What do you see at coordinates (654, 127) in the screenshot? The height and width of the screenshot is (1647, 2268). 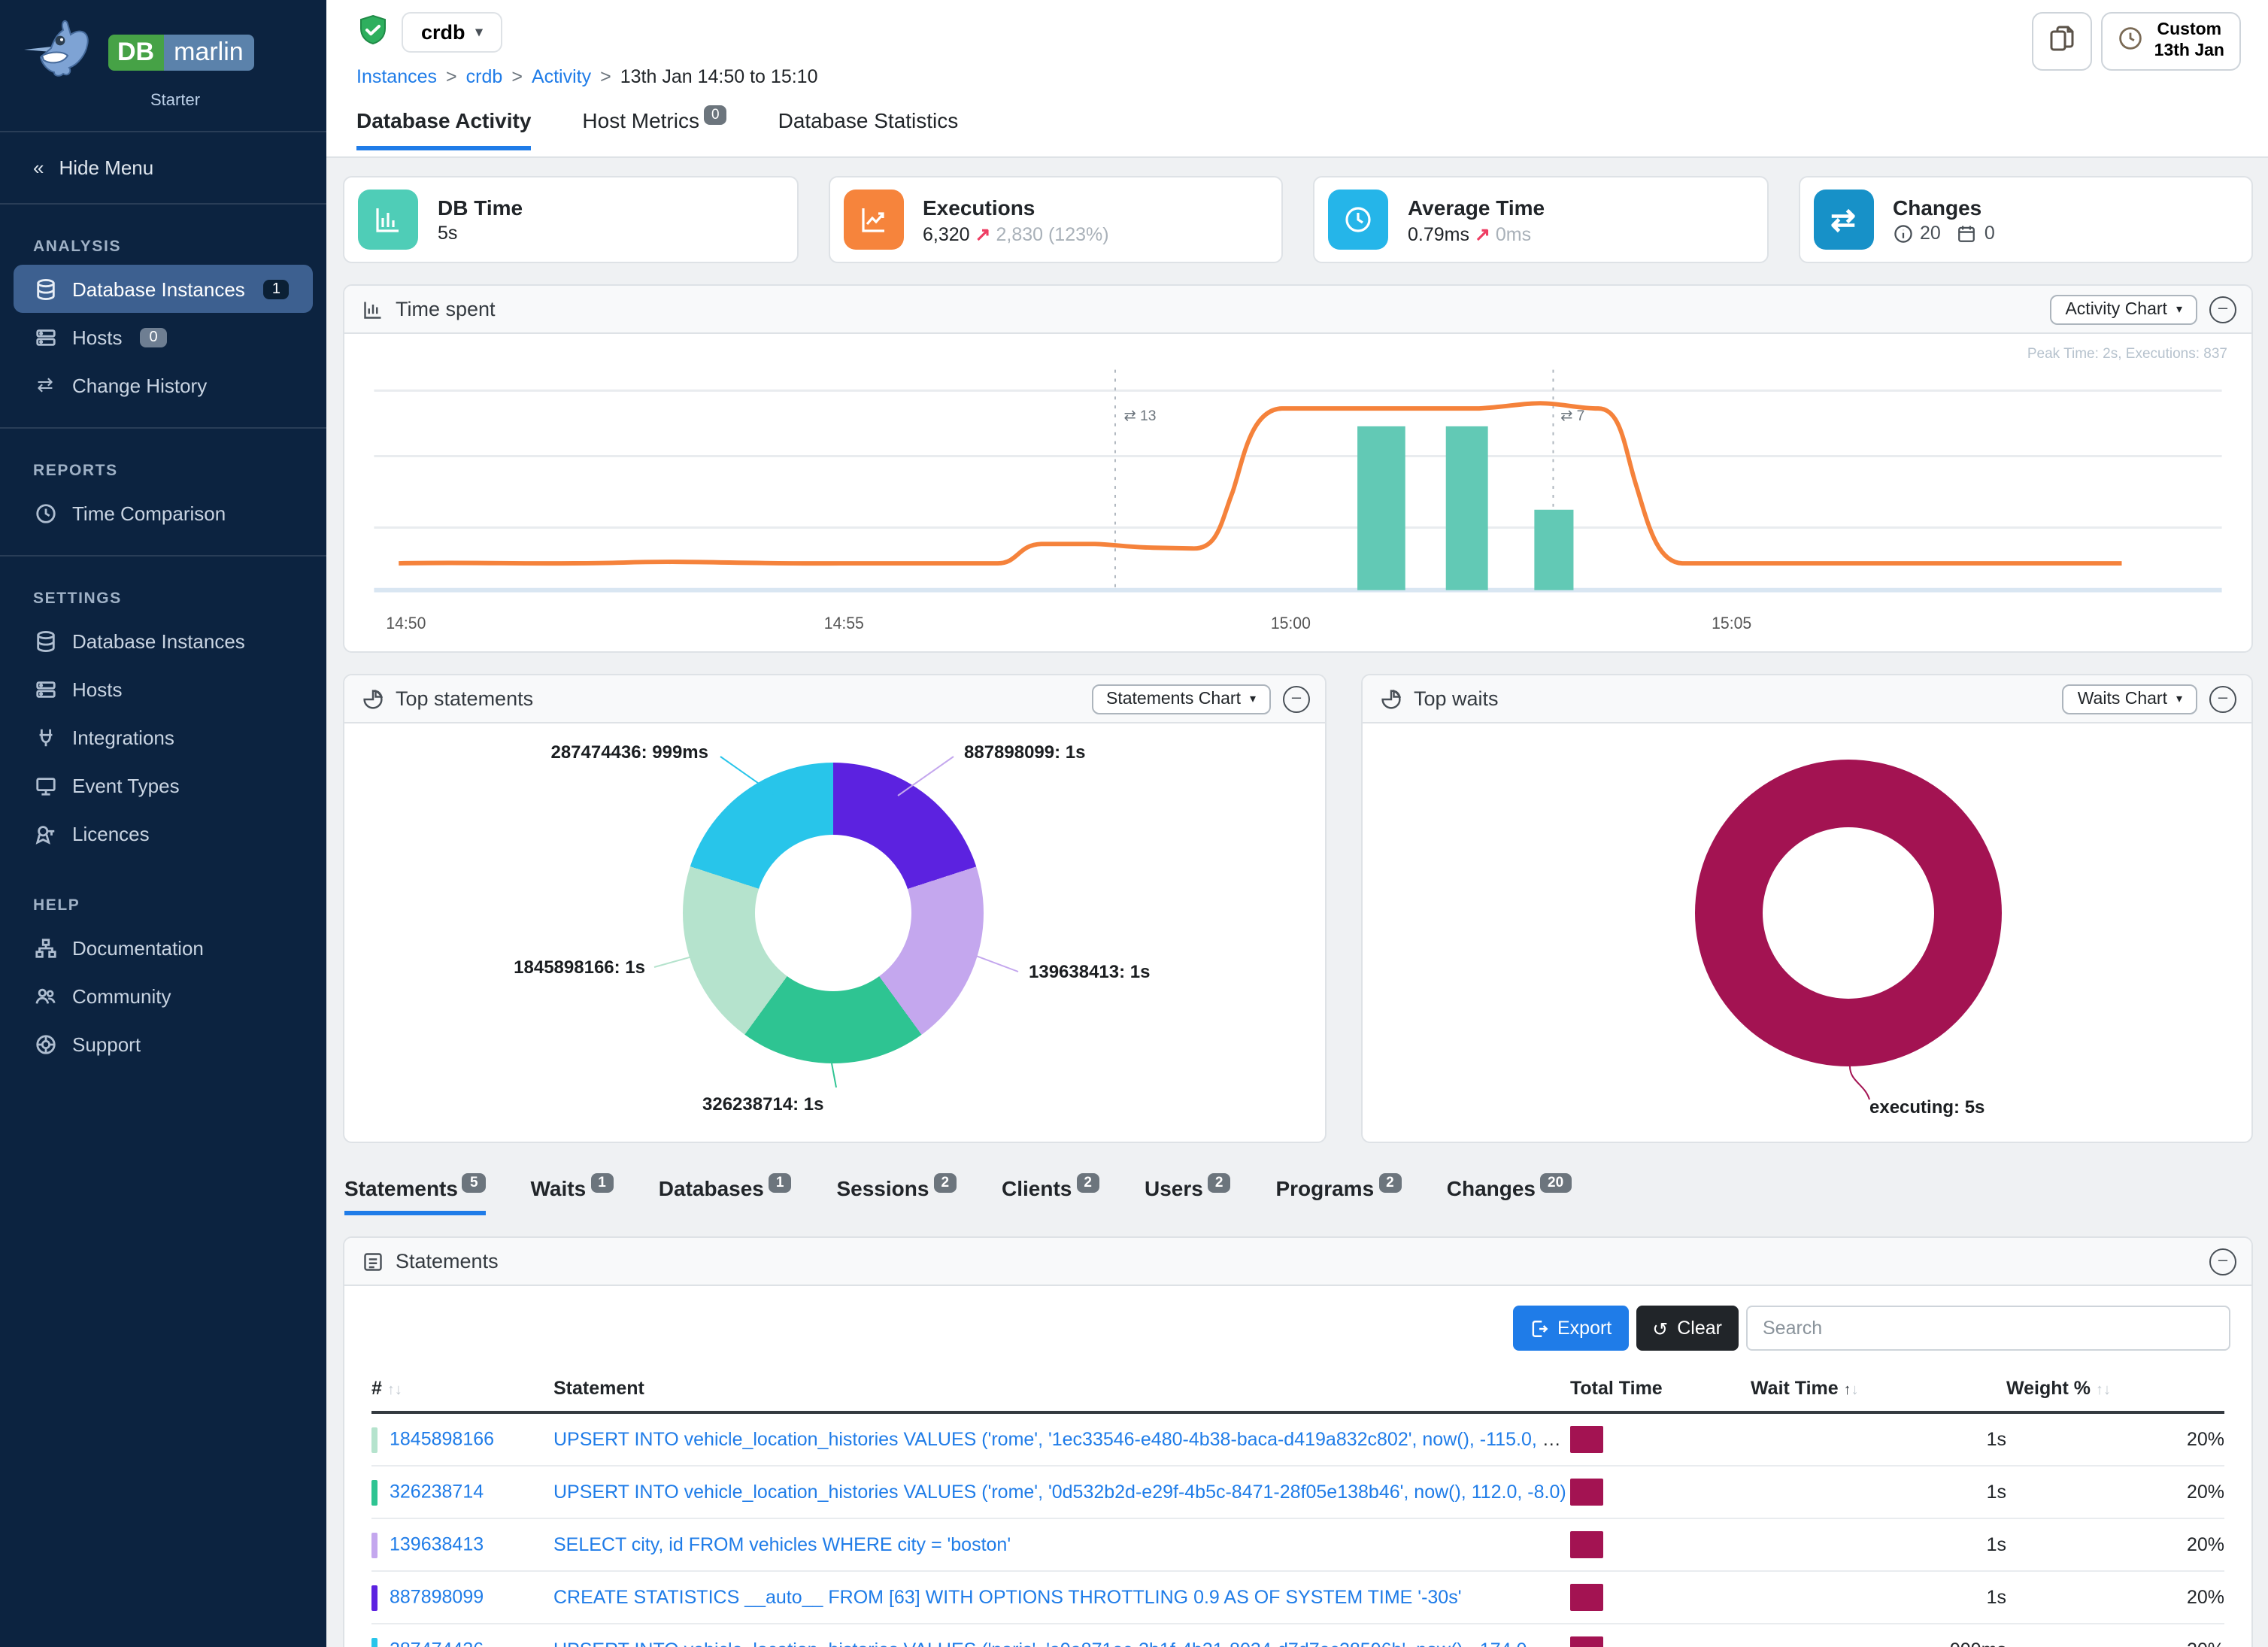 I see `tab-host-metrics: Host Metrics 0` at bounding box center [654, 127].